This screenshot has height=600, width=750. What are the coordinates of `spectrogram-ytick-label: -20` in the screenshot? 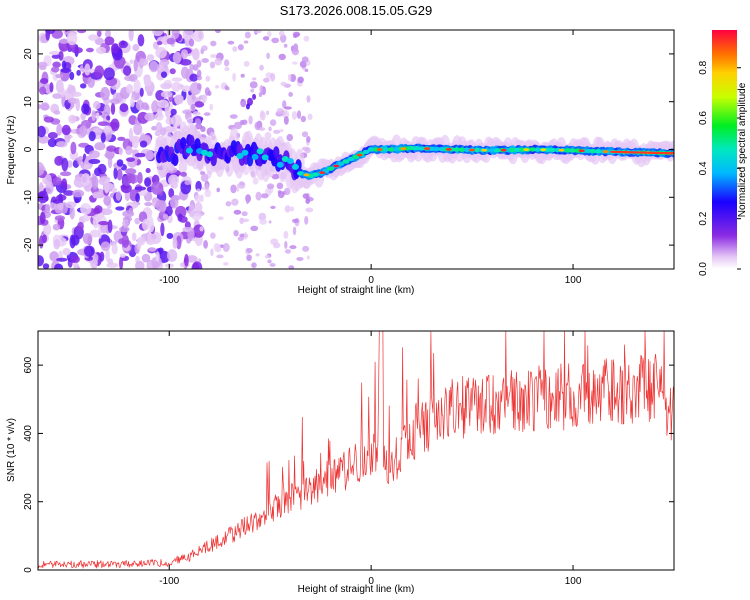 It's located at (28, 244).